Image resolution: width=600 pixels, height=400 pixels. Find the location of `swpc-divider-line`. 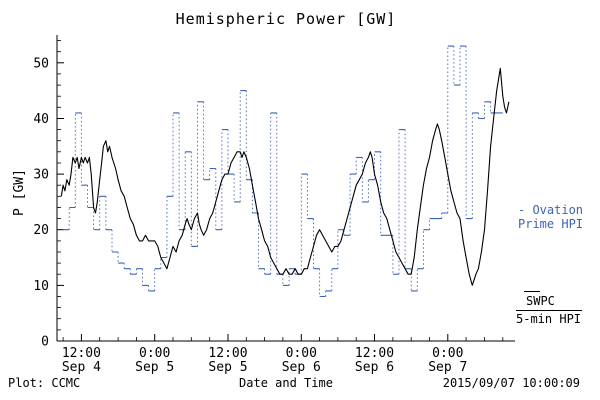

swpc-divider-line is located at coordinates (549, 310).